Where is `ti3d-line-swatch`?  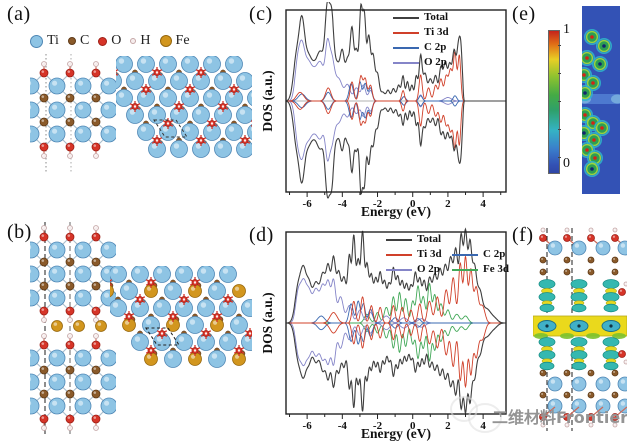 ti3d-line-swatch is located at coordinates (406, 32).